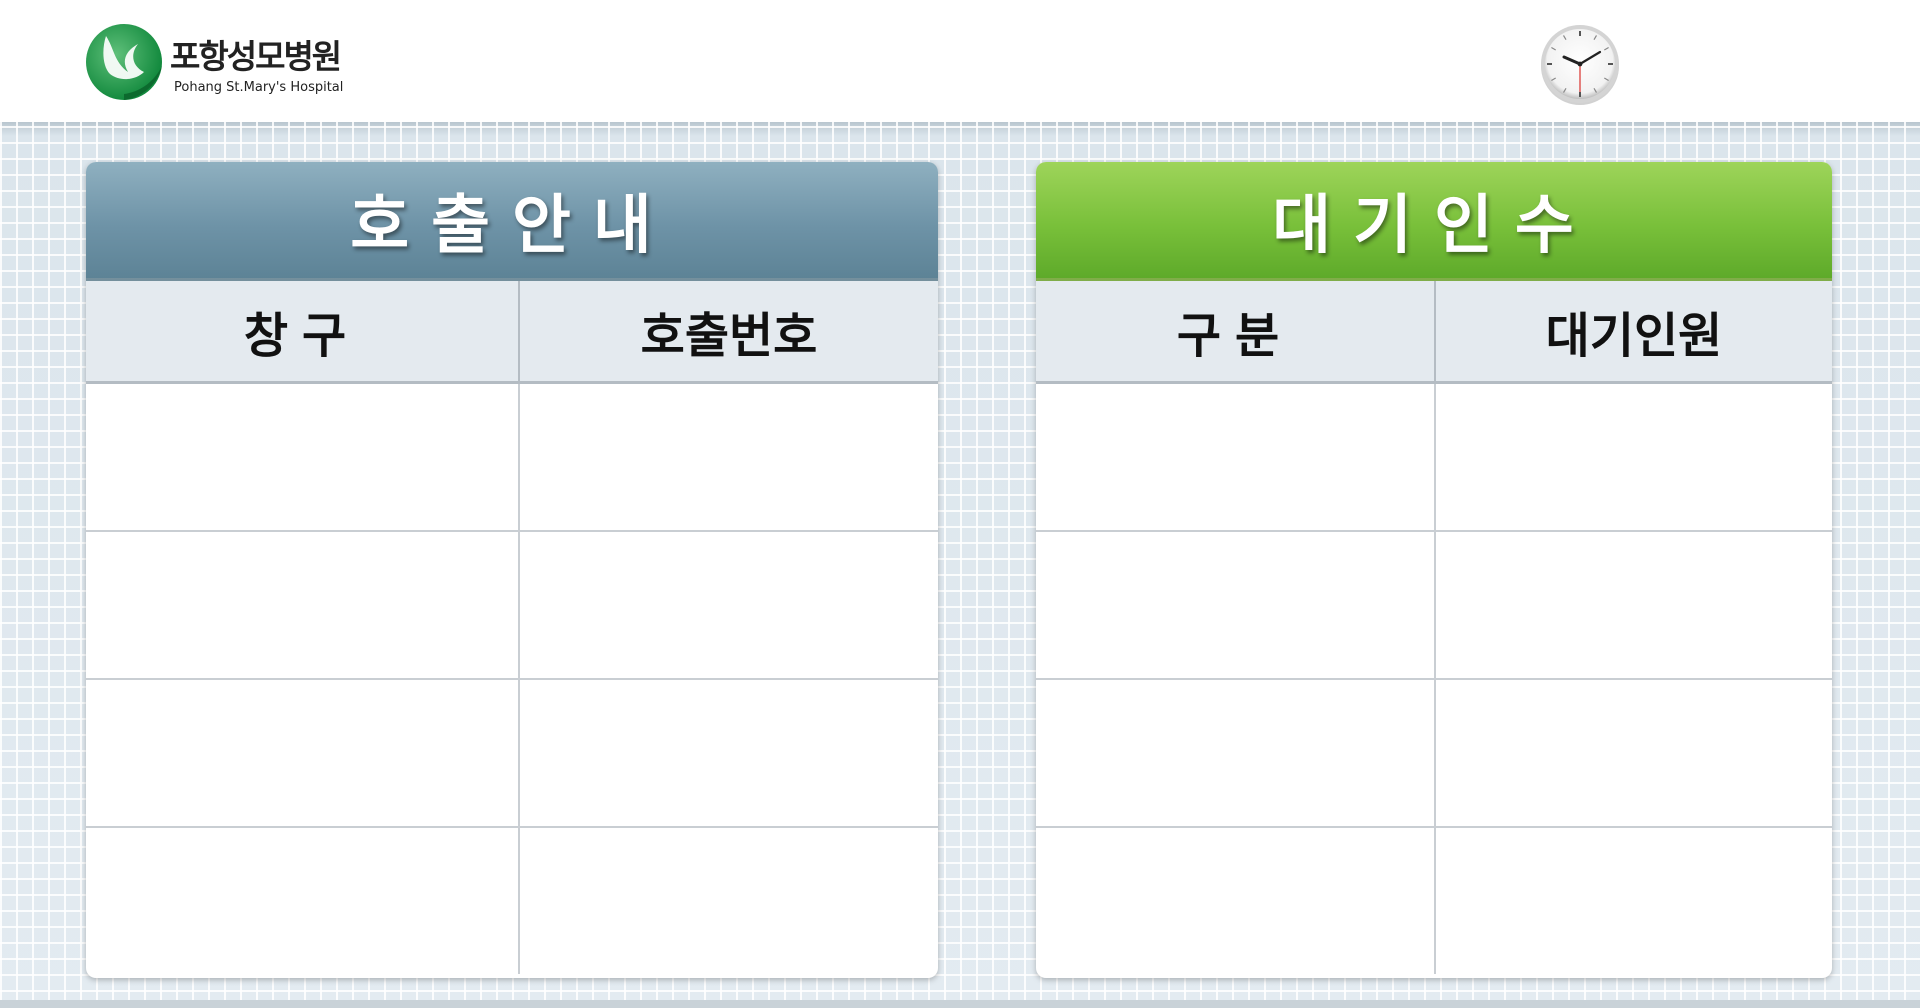 This screenshot has width=1920, height=1008. I want to click on waiting-count-header-row: 구분 대기인원, so click(1434, 332).